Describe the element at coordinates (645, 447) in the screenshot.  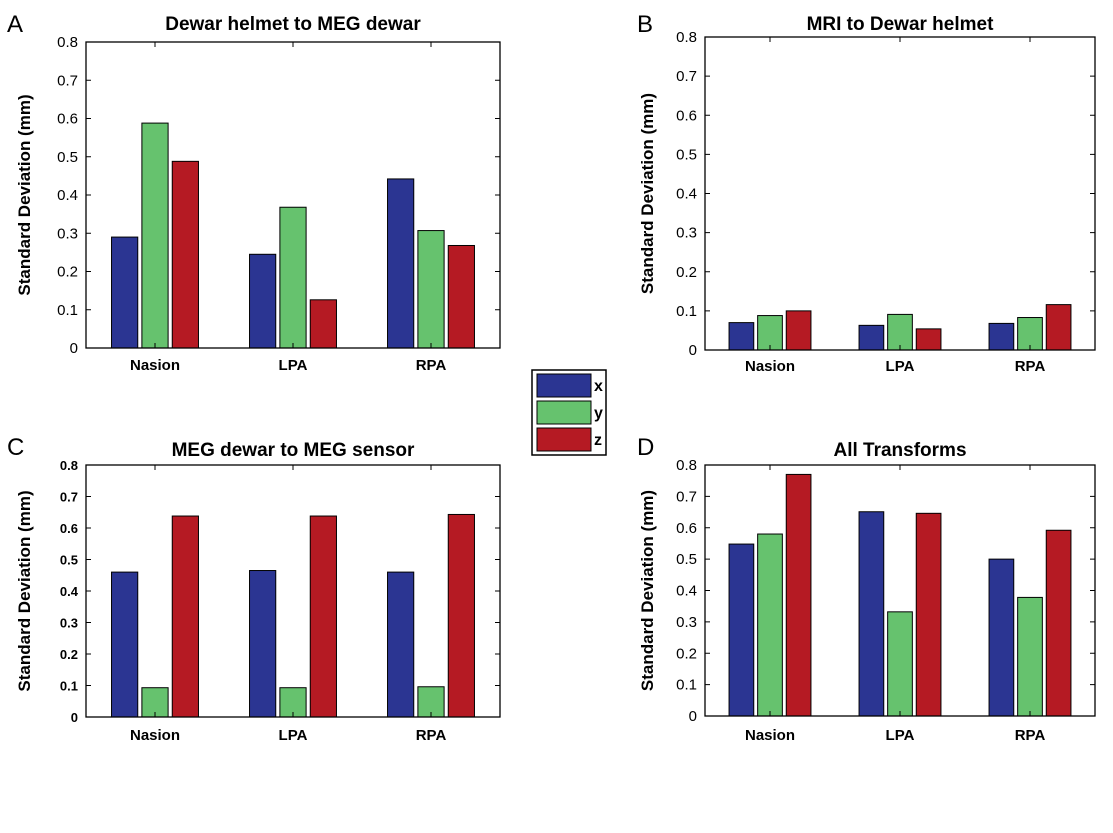
I see `panel-letter-d: D` at that location.